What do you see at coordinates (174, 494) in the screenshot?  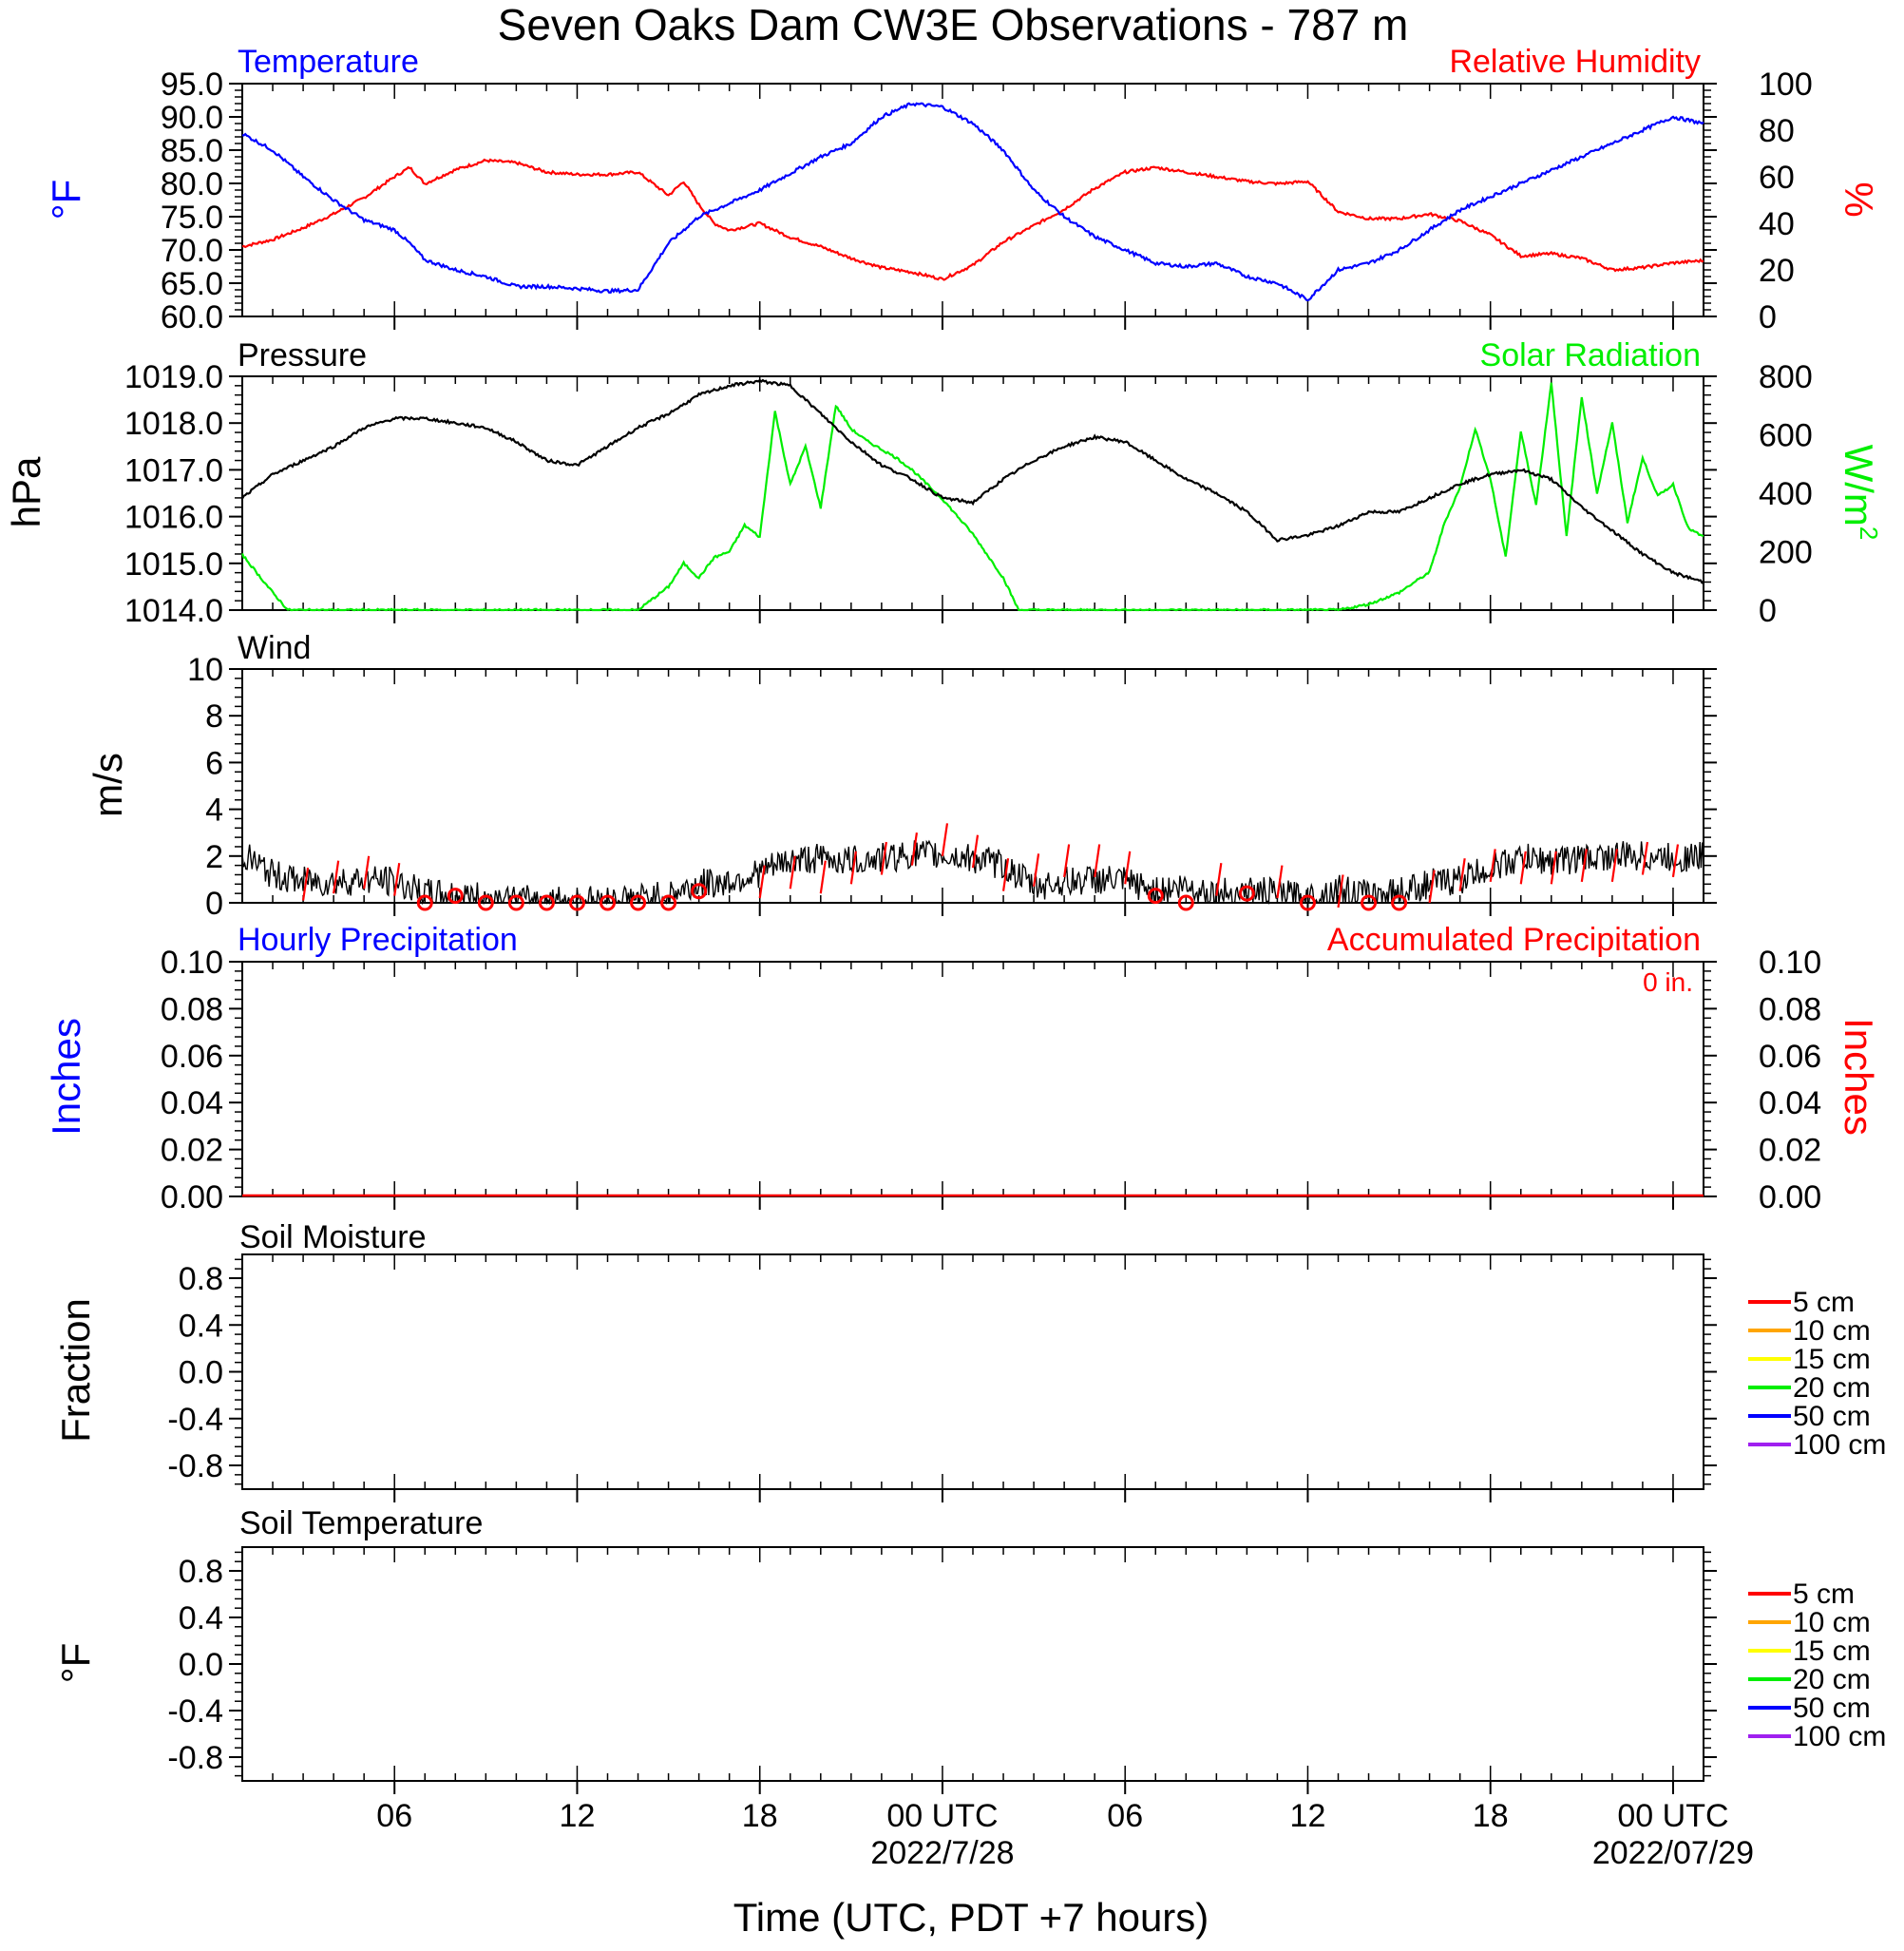 I see `pressure-tick-labels: 1019.0 1018.0 1017.0 1016.0 1015.0 1014.0` at bounding box center [174, 494].